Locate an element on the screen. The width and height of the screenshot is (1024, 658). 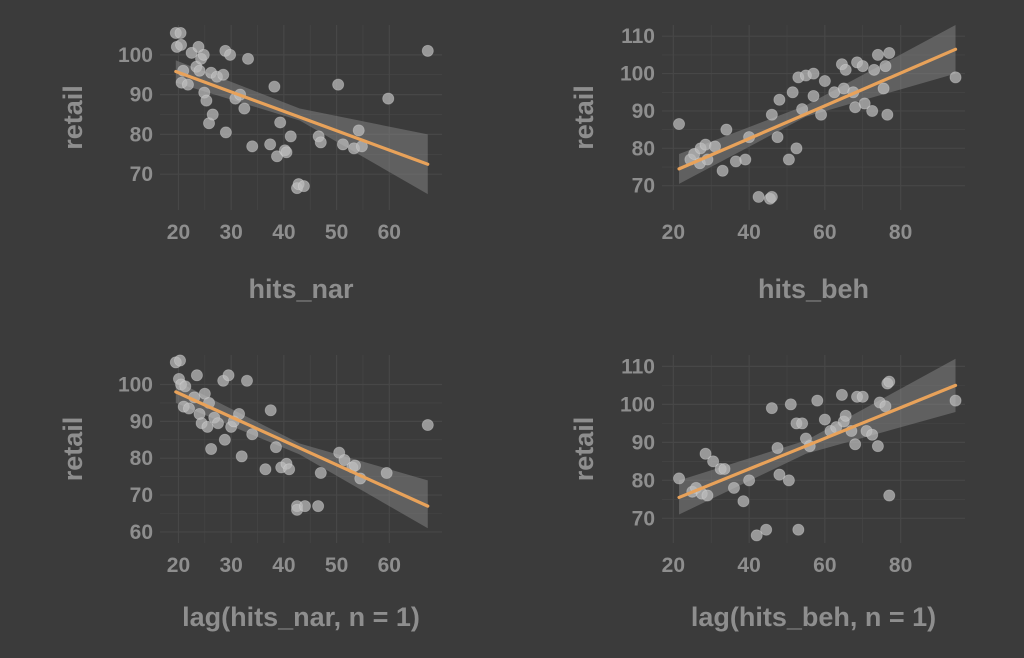
x-axis-title: hits_beh is located at coordinates (813, 289).